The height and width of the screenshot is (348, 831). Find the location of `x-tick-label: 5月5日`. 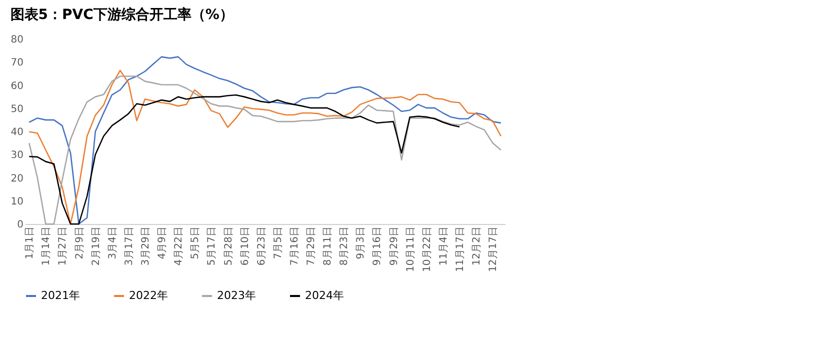

x-tick-label: 5月5日 is located at coordinates (196, 243).